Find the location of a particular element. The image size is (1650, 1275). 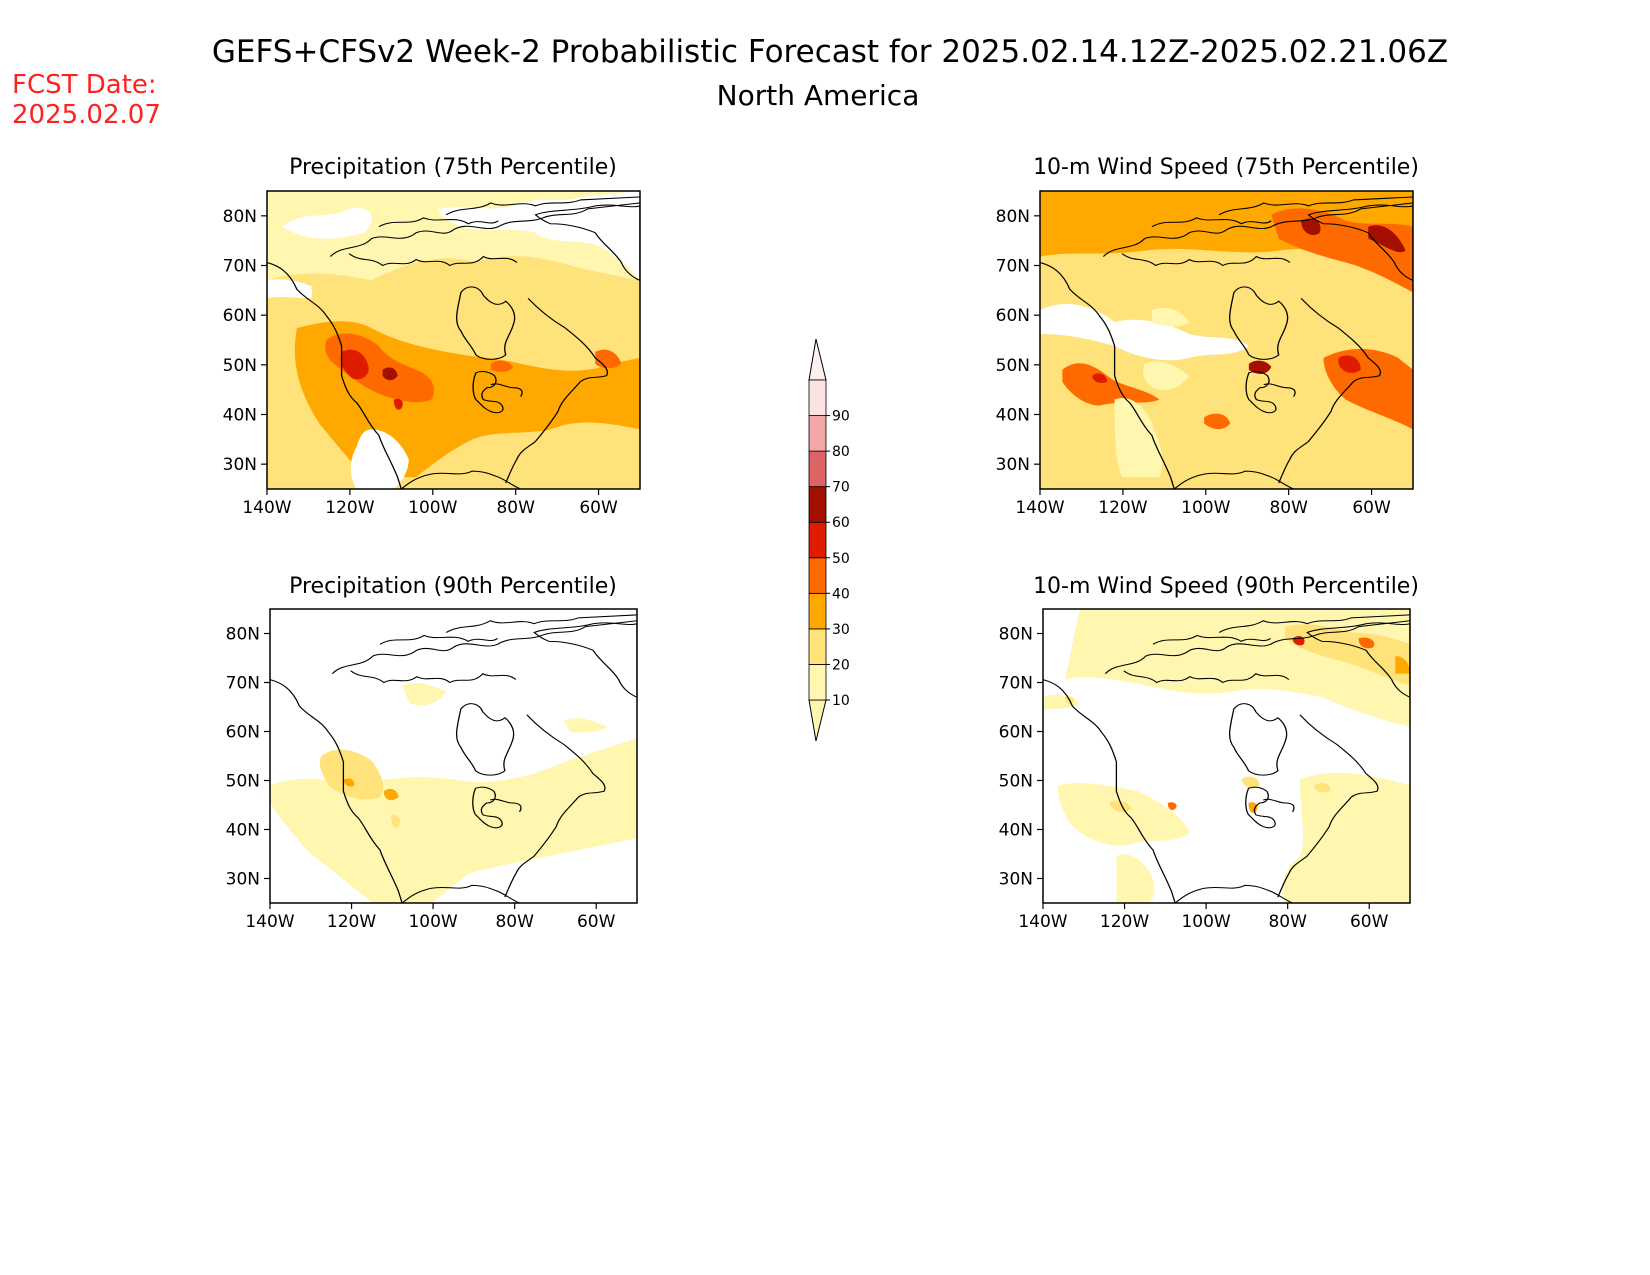

panel-title-precip75: Precipitation (75th Percentile) is located at coordinates (453, 167).